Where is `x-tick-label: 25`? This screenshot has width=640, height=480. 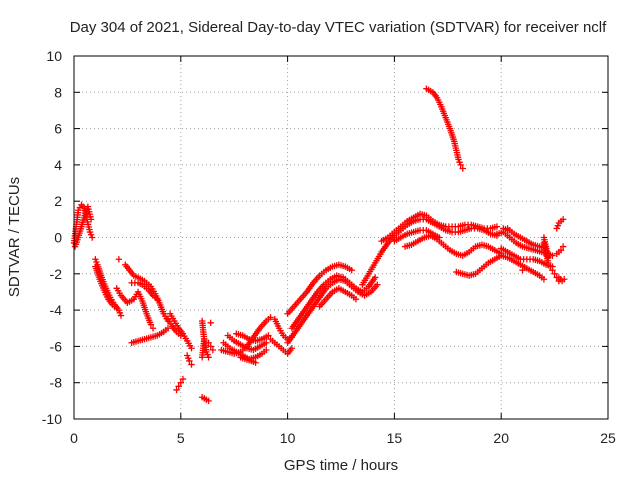 x-tick-label: 25 is located at coordinates (608, 438).